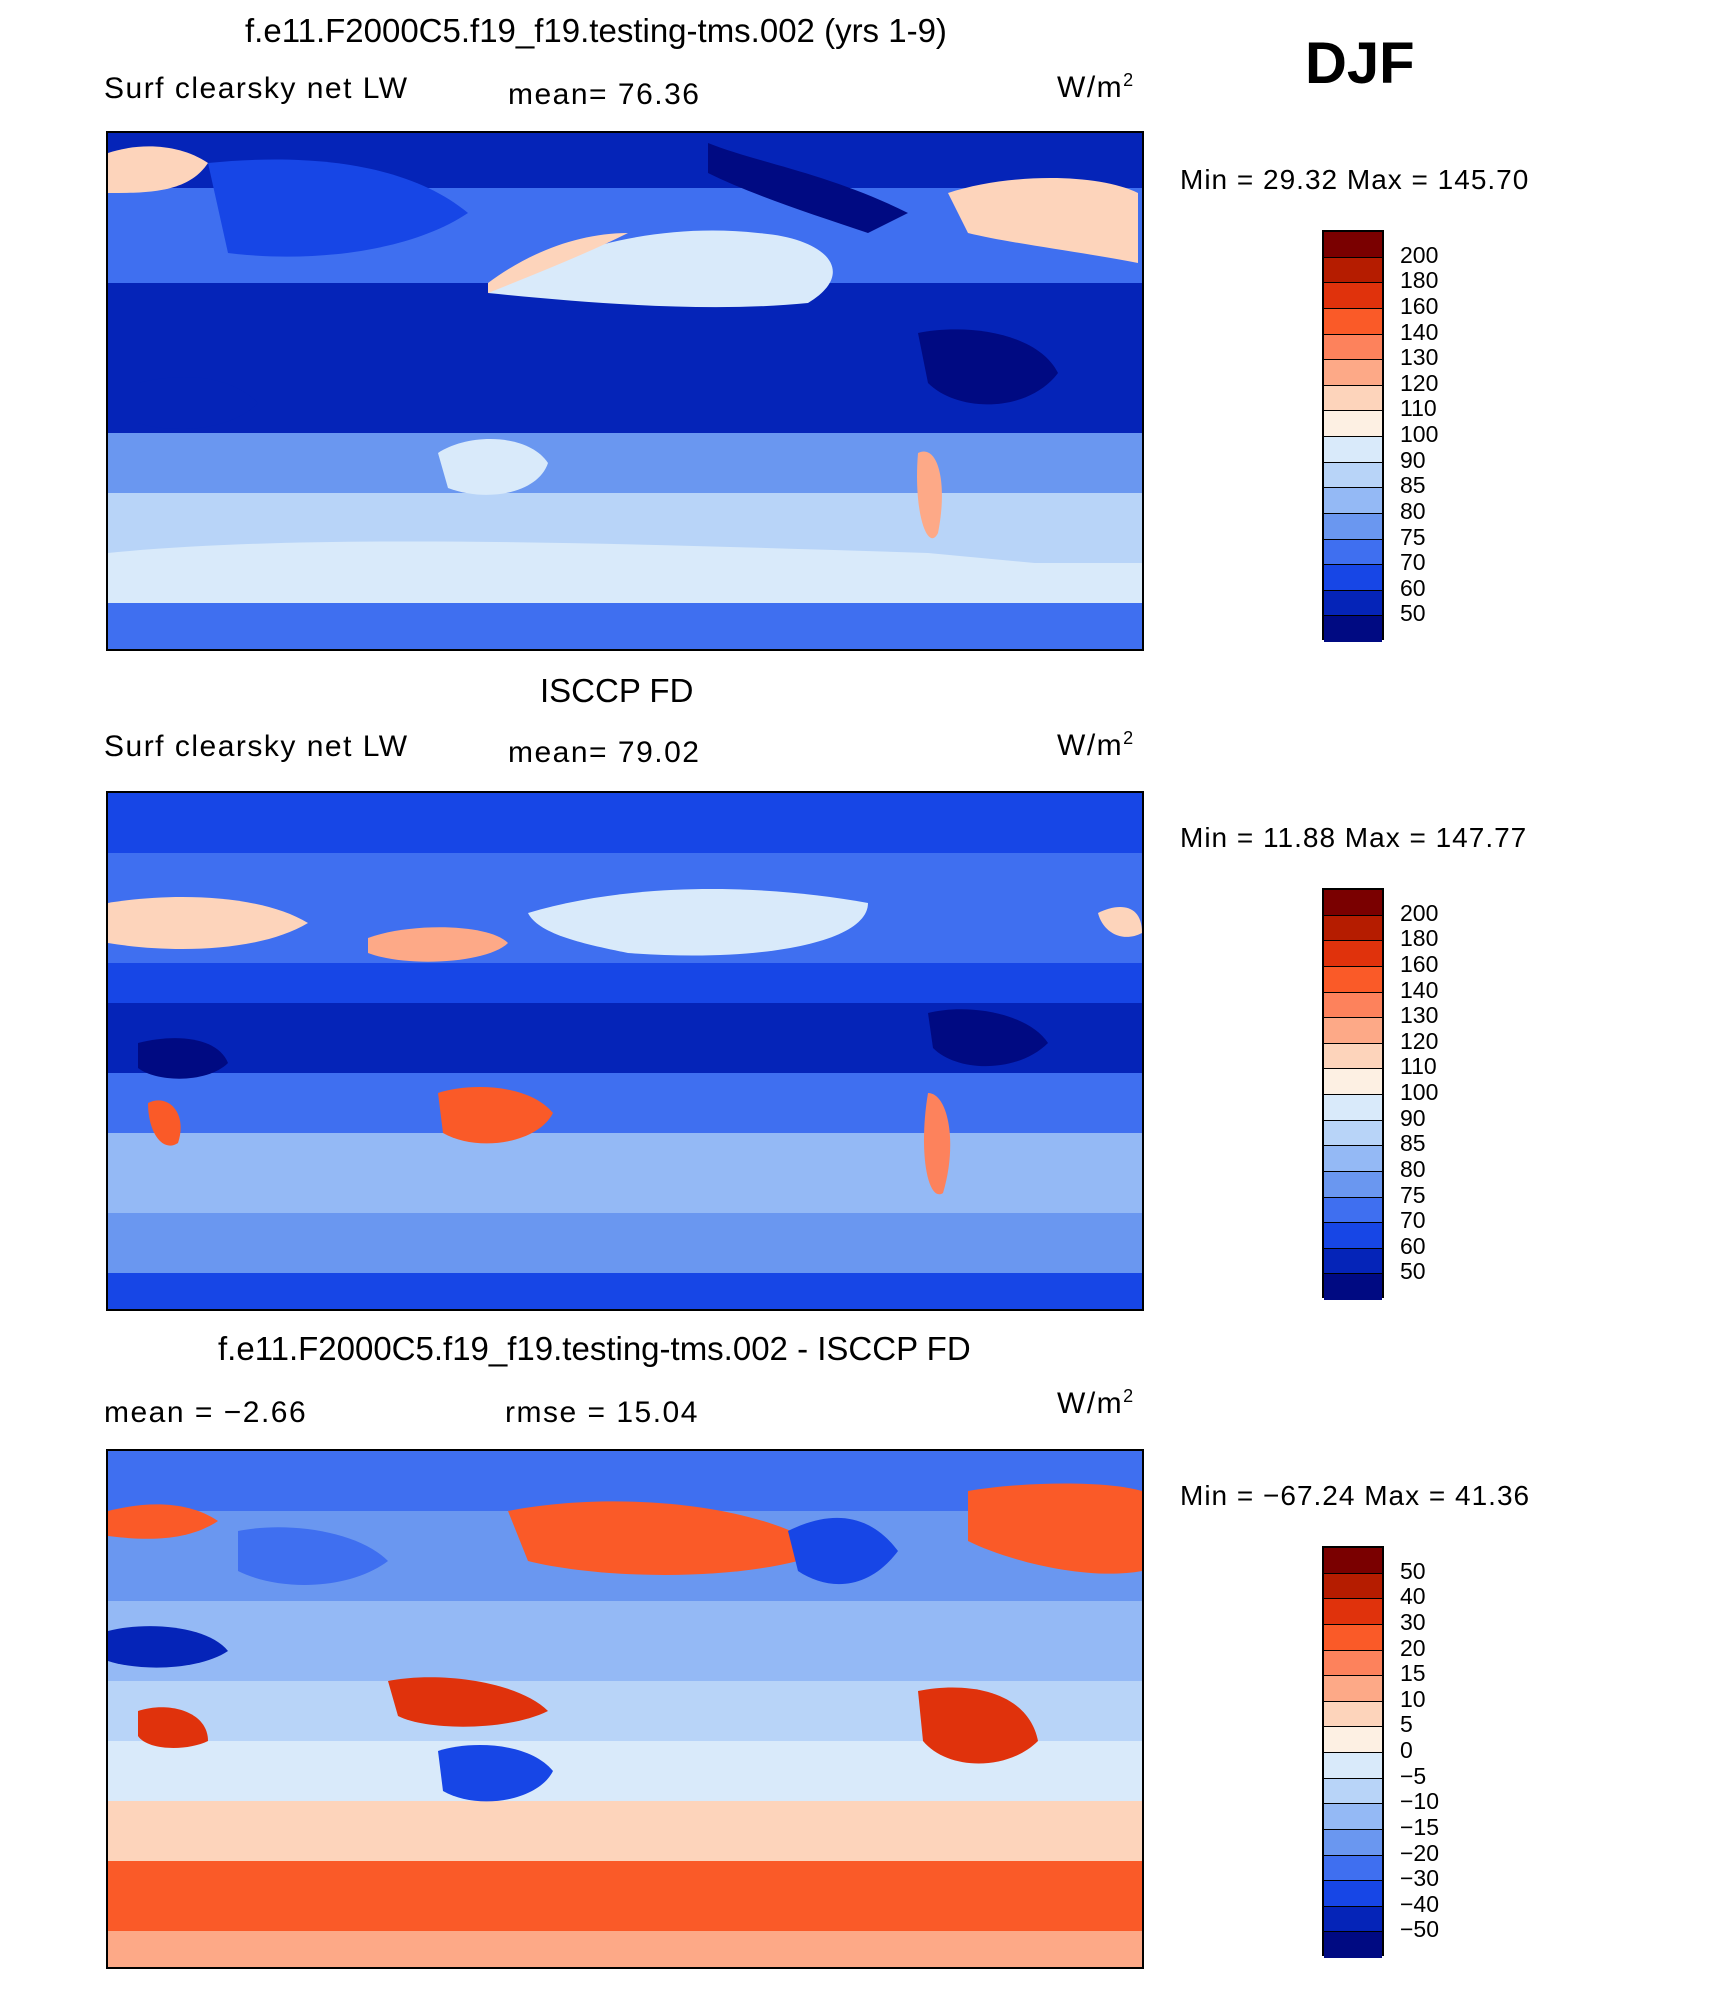  I want to click on colorbar-tick-label: 120, so click(1419, 1040).